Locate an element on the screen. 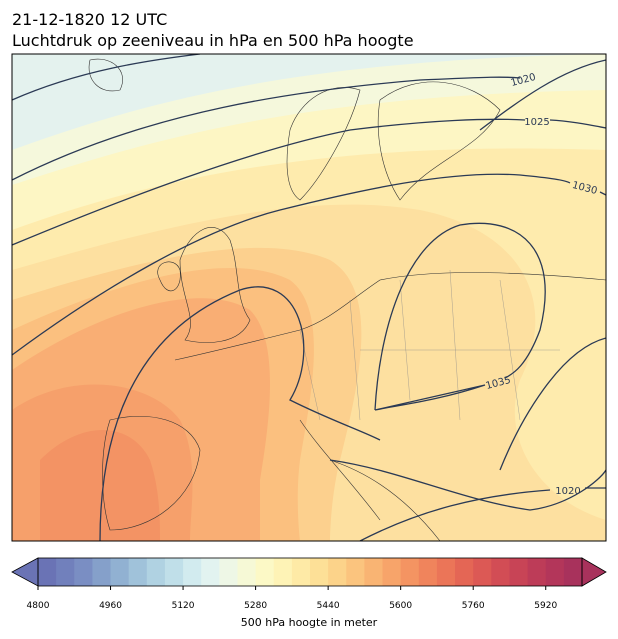 This screenshot has width=618, height=639. colorbar-extend-high is located at coordinates (594, 572).